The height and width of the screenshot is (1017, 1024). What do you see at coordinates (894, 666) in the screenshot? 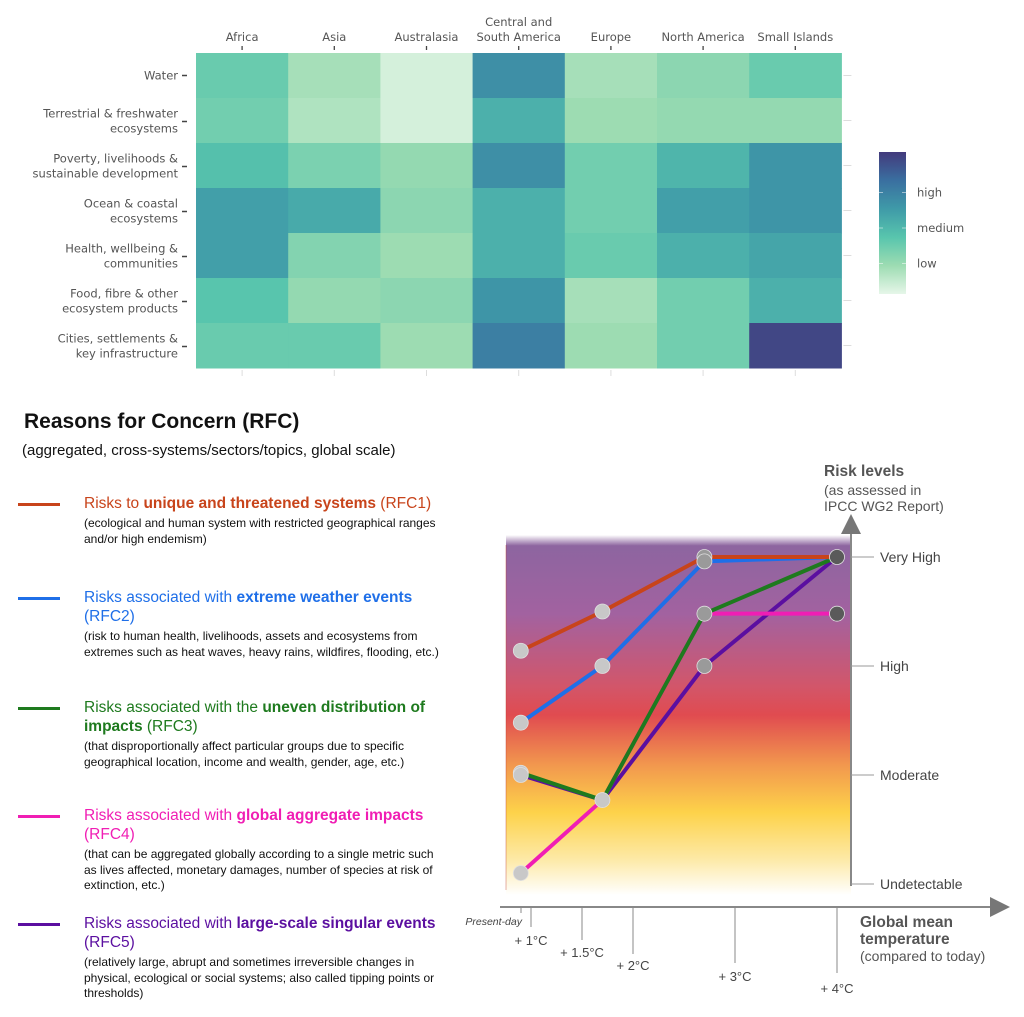
I see `y-tick-label: High` at bounding box center [894, 666].